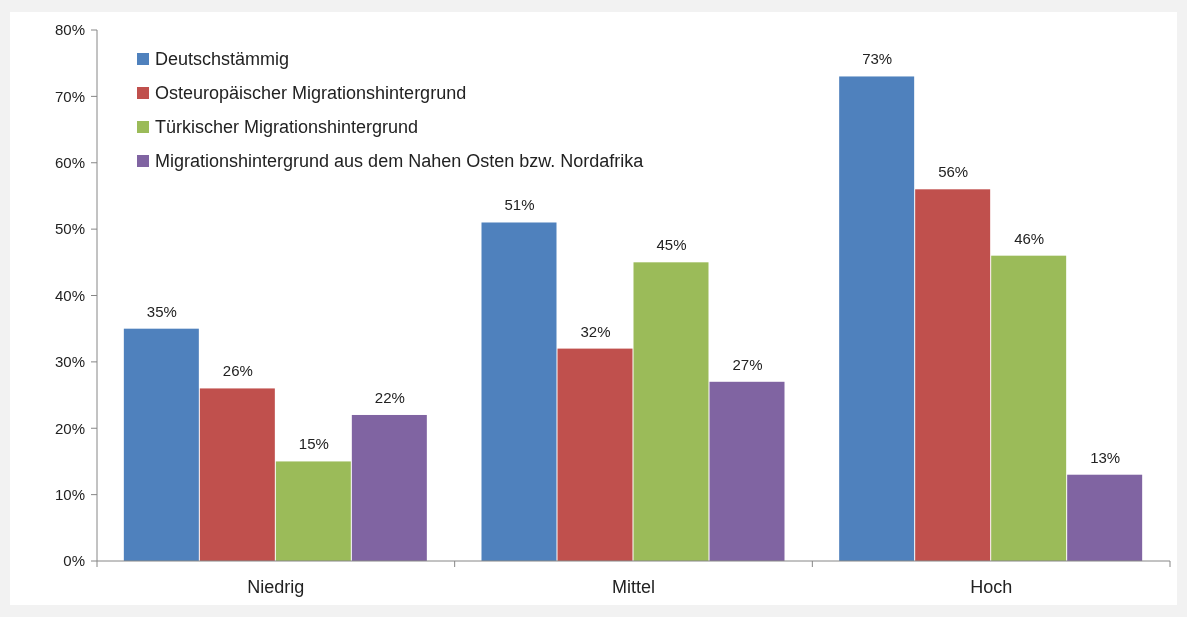 The image size is (1187, 617). What do you see at coordinates (633, 587) in the screenshot?
I see `x-tick-label: Mittel` at bounding box center [633, 587].